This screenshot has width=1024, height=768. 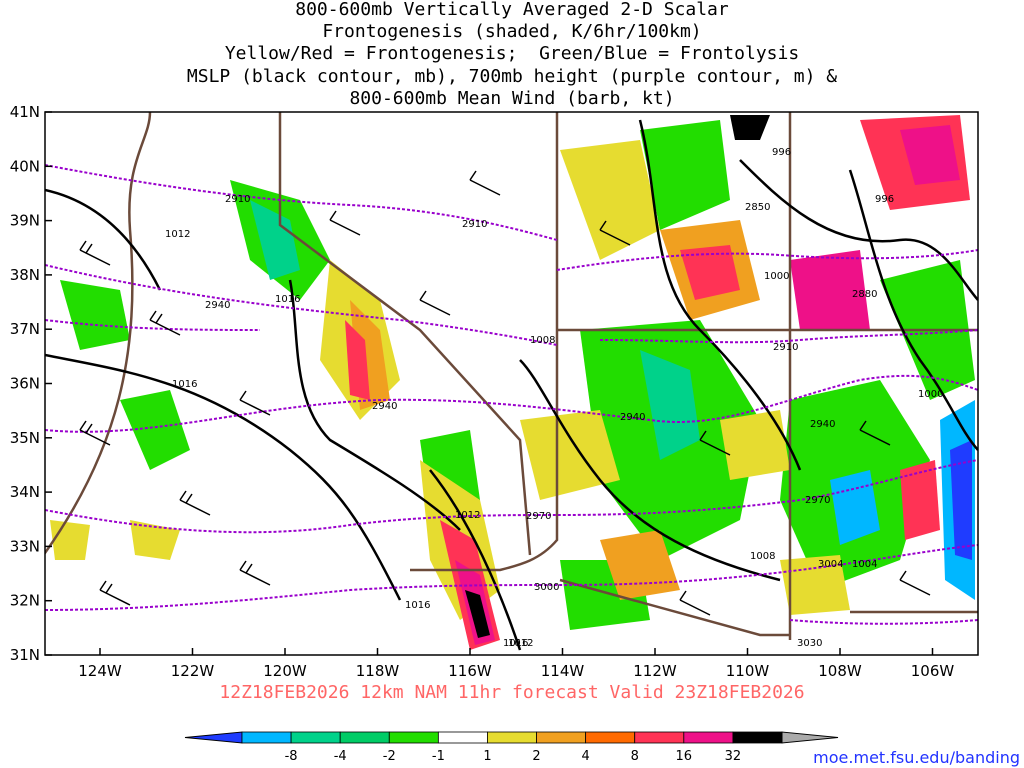 What do you see at coordinates (25, 384) in the screenshot?
I see `lat-tick-label: 36N` at bounding box center [25, 384].